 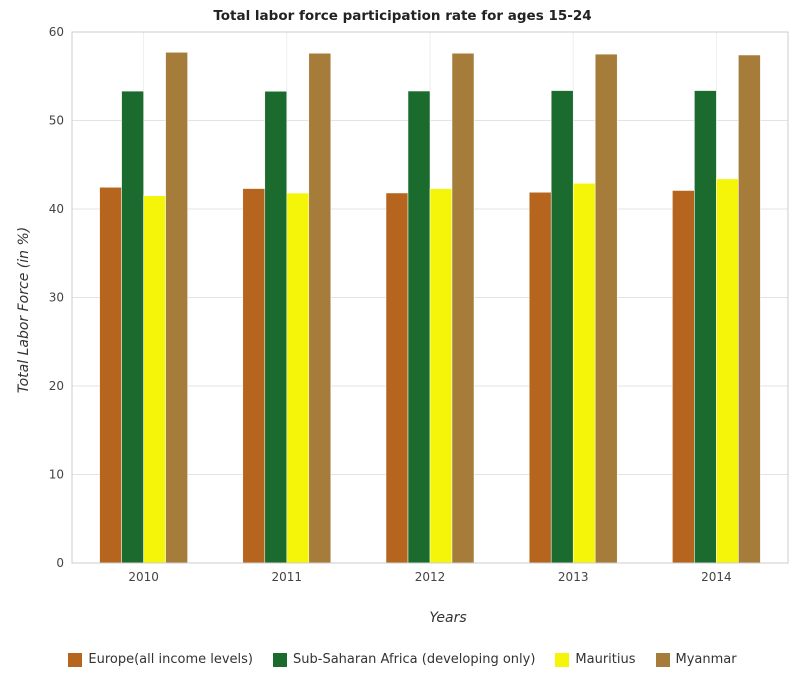 What do you see at coordinates (705, 327) in the screenshot?
I see `bar-sub-saharan-africa-developing-only--2014` at bounding box center [705, 327].